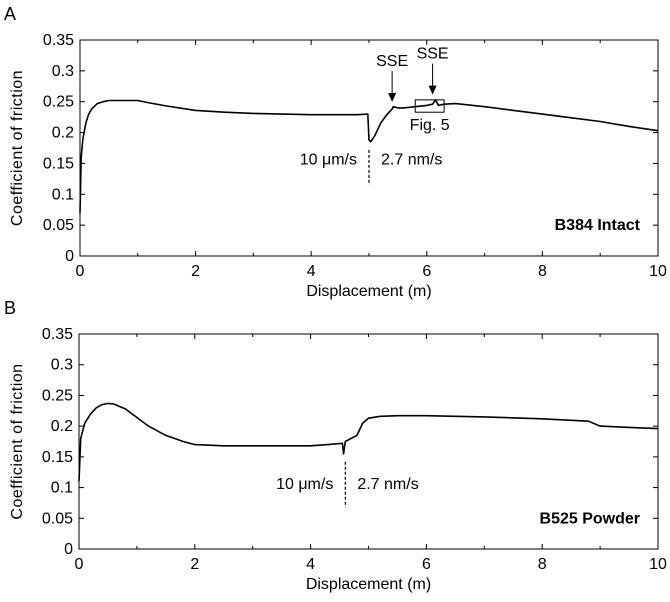 The image size is (670, 602). I want to click on panel-b-ytick-label: 0.1, so click(62, 488).